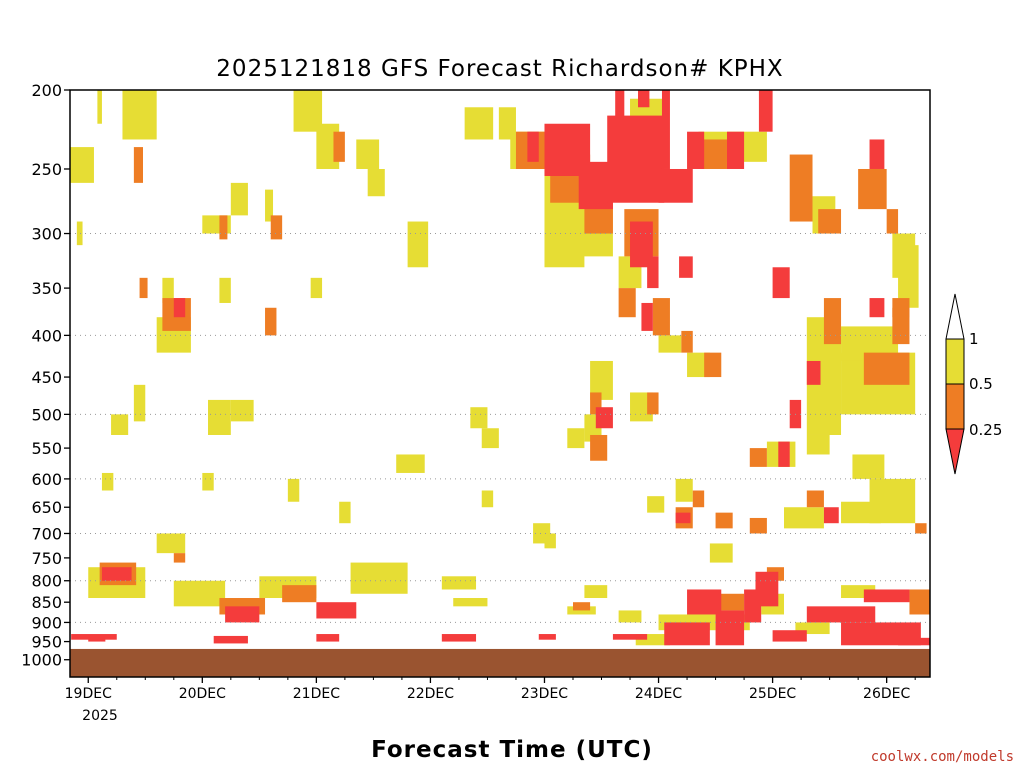 The height and width of the screenshot is (768, 1024). What do you see at coordinates (46, 602) in the screenshot?
I see `y-tick-label: 850` at bounding box center [46, 602].